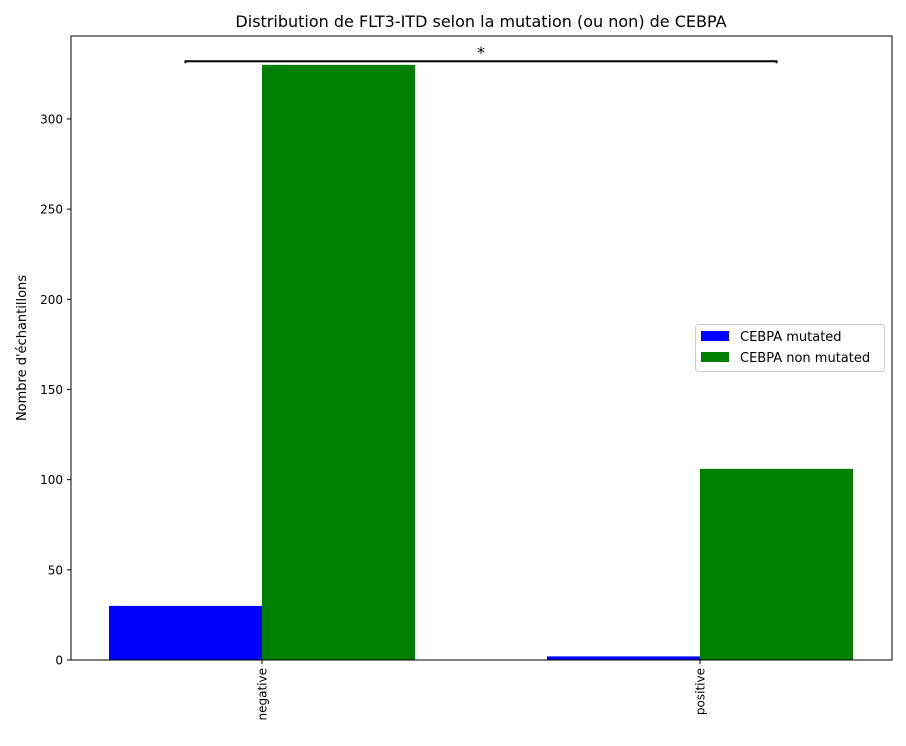 This screenshot has width=906, height=746. What do you see at coordinates (51, 210) in the screenshot?
I see `y-tick-label: 250` at bounding box center [51, 210].